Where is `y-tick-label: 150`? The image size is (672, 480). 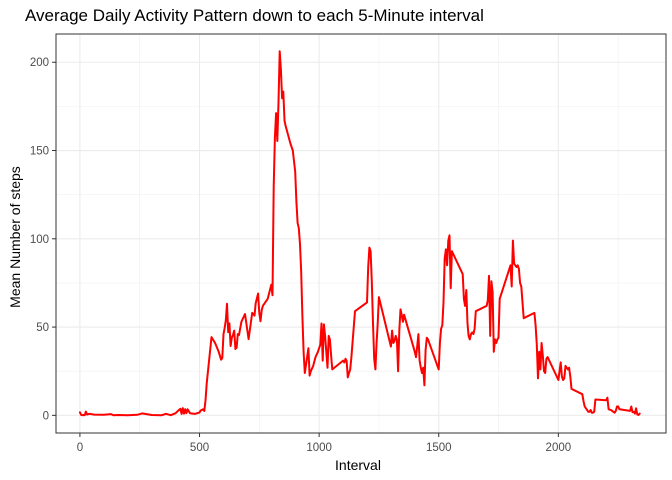 y-tick-label: 150 is located at coordinates (39, 152).